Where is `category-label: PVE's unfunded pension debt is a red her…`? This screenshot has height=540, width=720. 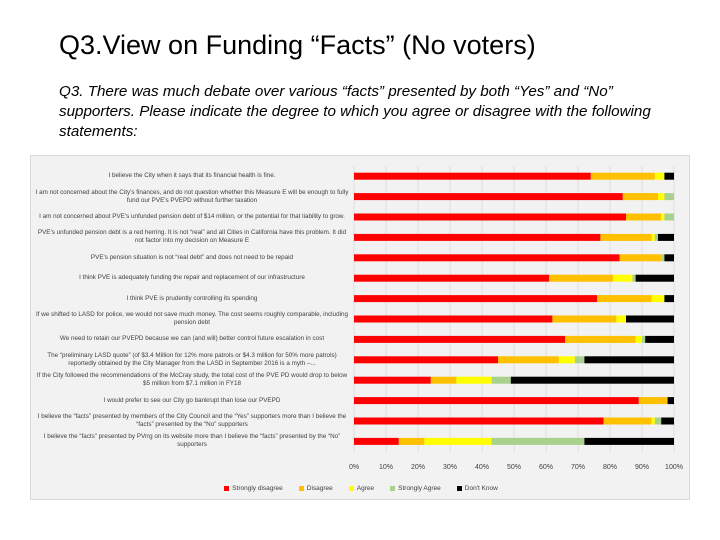
category-label: PVE's unfunded pension debt is a red her… is located at coordinates (192, 237).